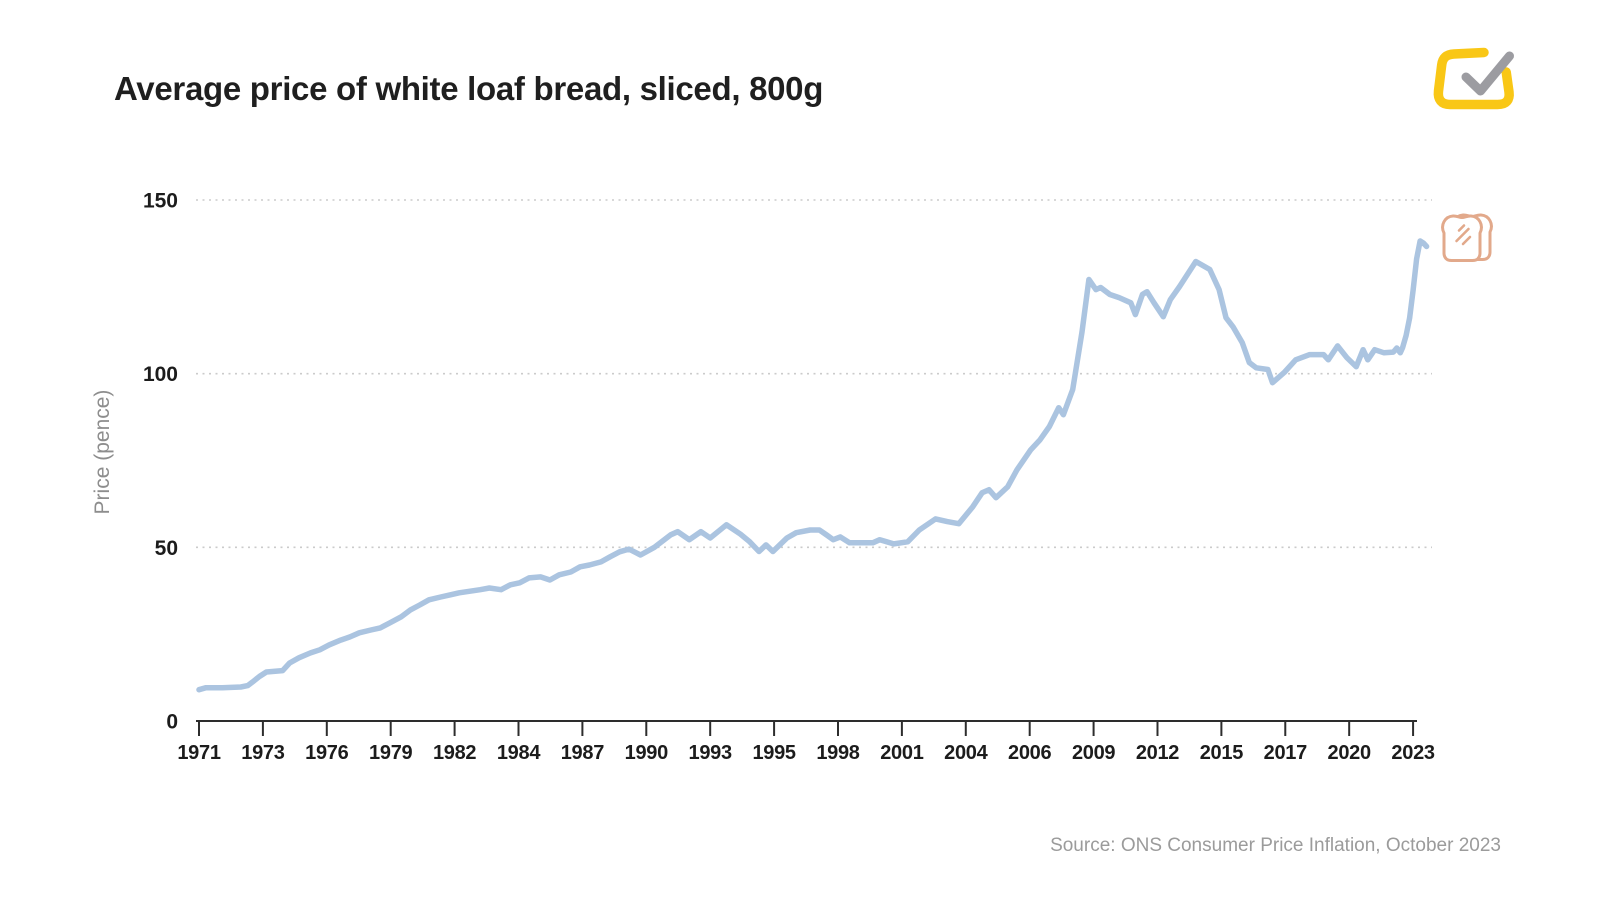 The width and height of the screenshot is (1600, 900). What do you see at coordinates (160, 462) in the screenshot?
I see `y-axis-tick-labels: 0 50 100 150` at bounding box center [160, 462].